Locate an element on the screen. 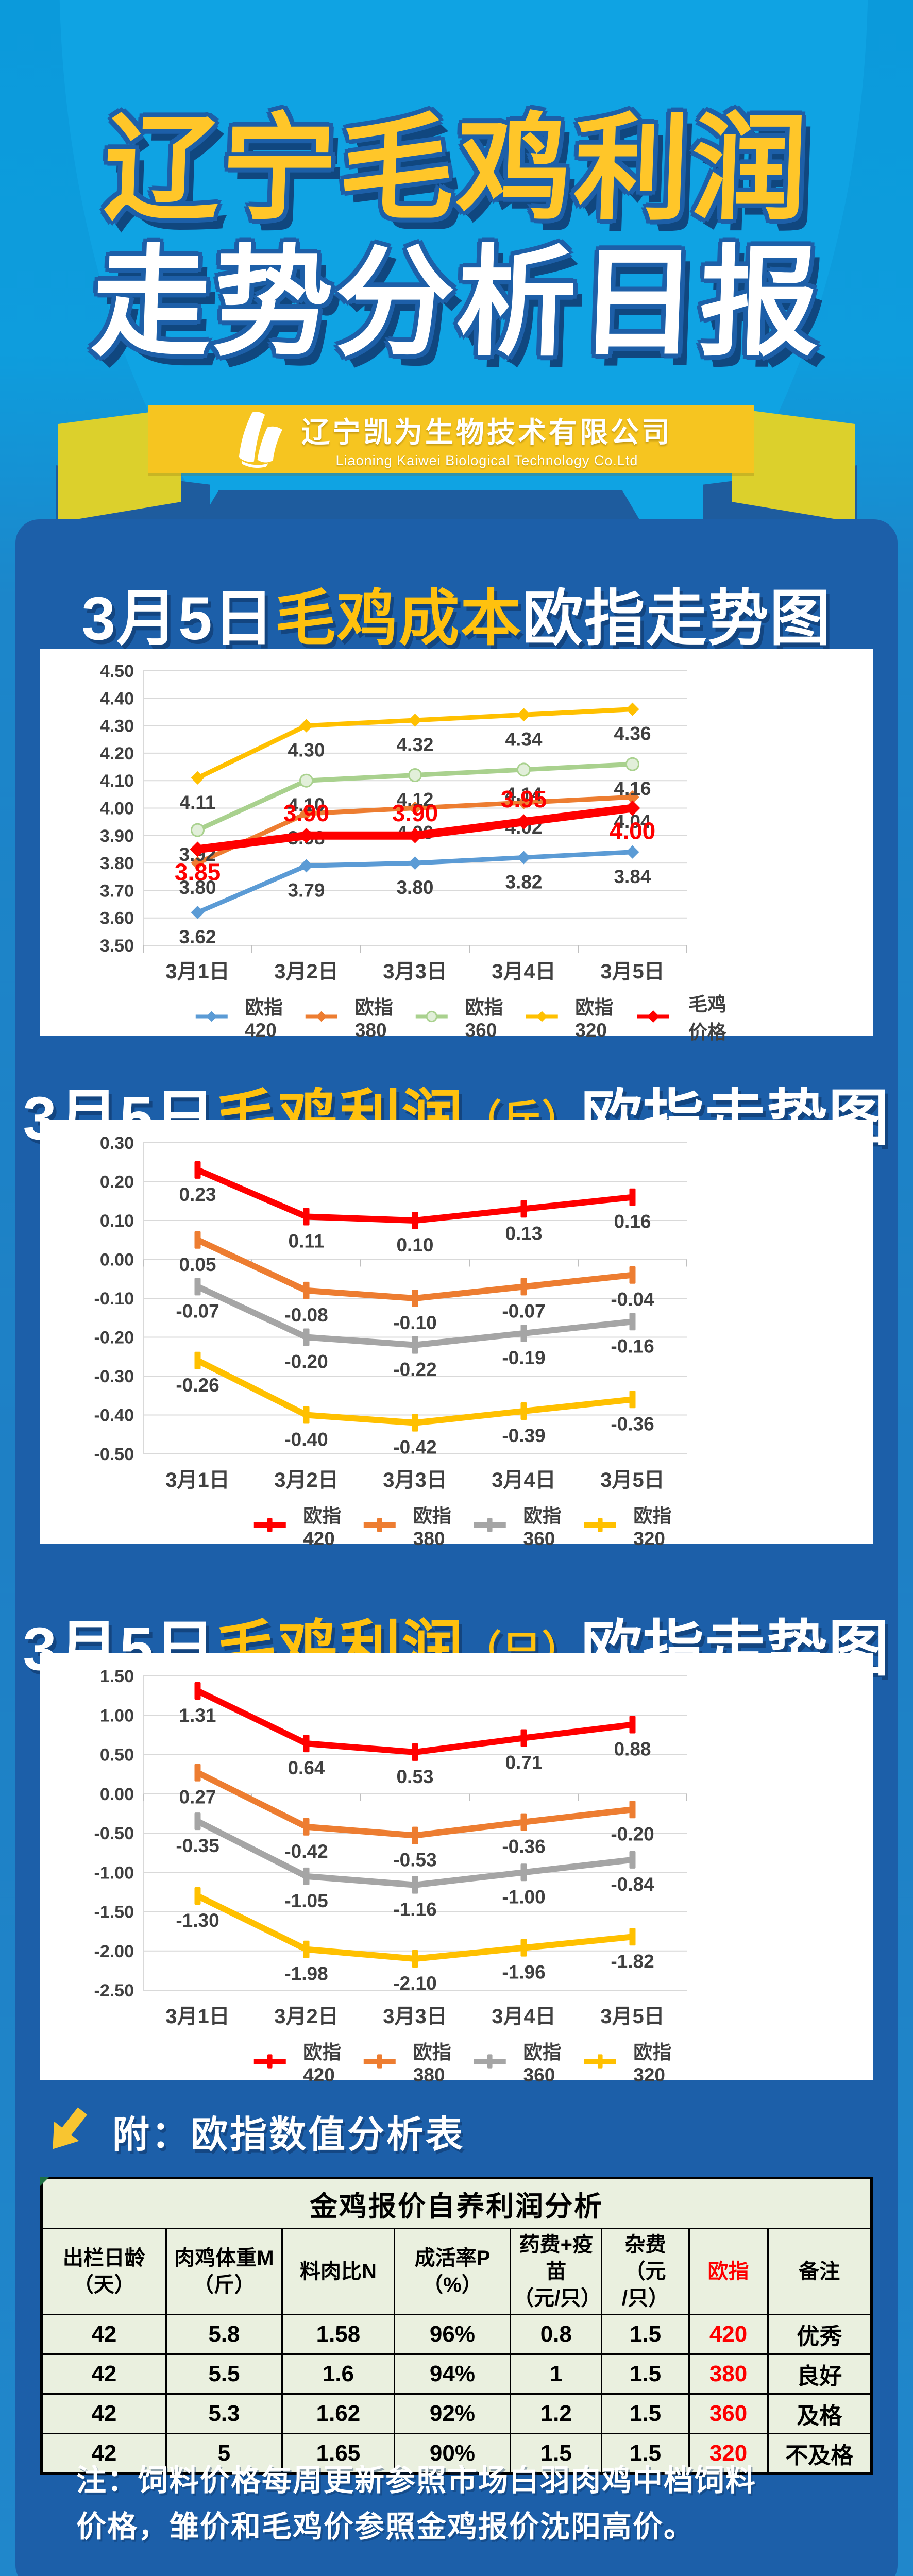 The width and height of the screenshot is (913, 2576). poster-title-line1: 辽宁毛鸡利润 is located at coordinates (457, 169).